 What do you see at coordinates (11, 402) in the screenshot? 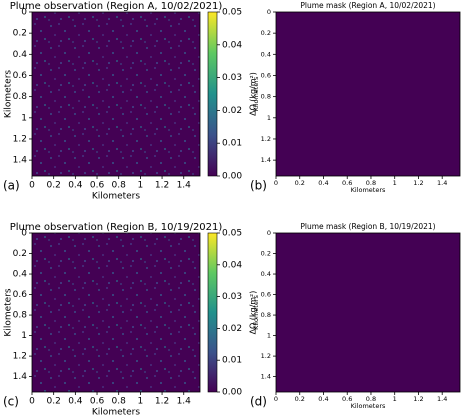
I see `panel-label: (c)` at bounding box center [11, 402].